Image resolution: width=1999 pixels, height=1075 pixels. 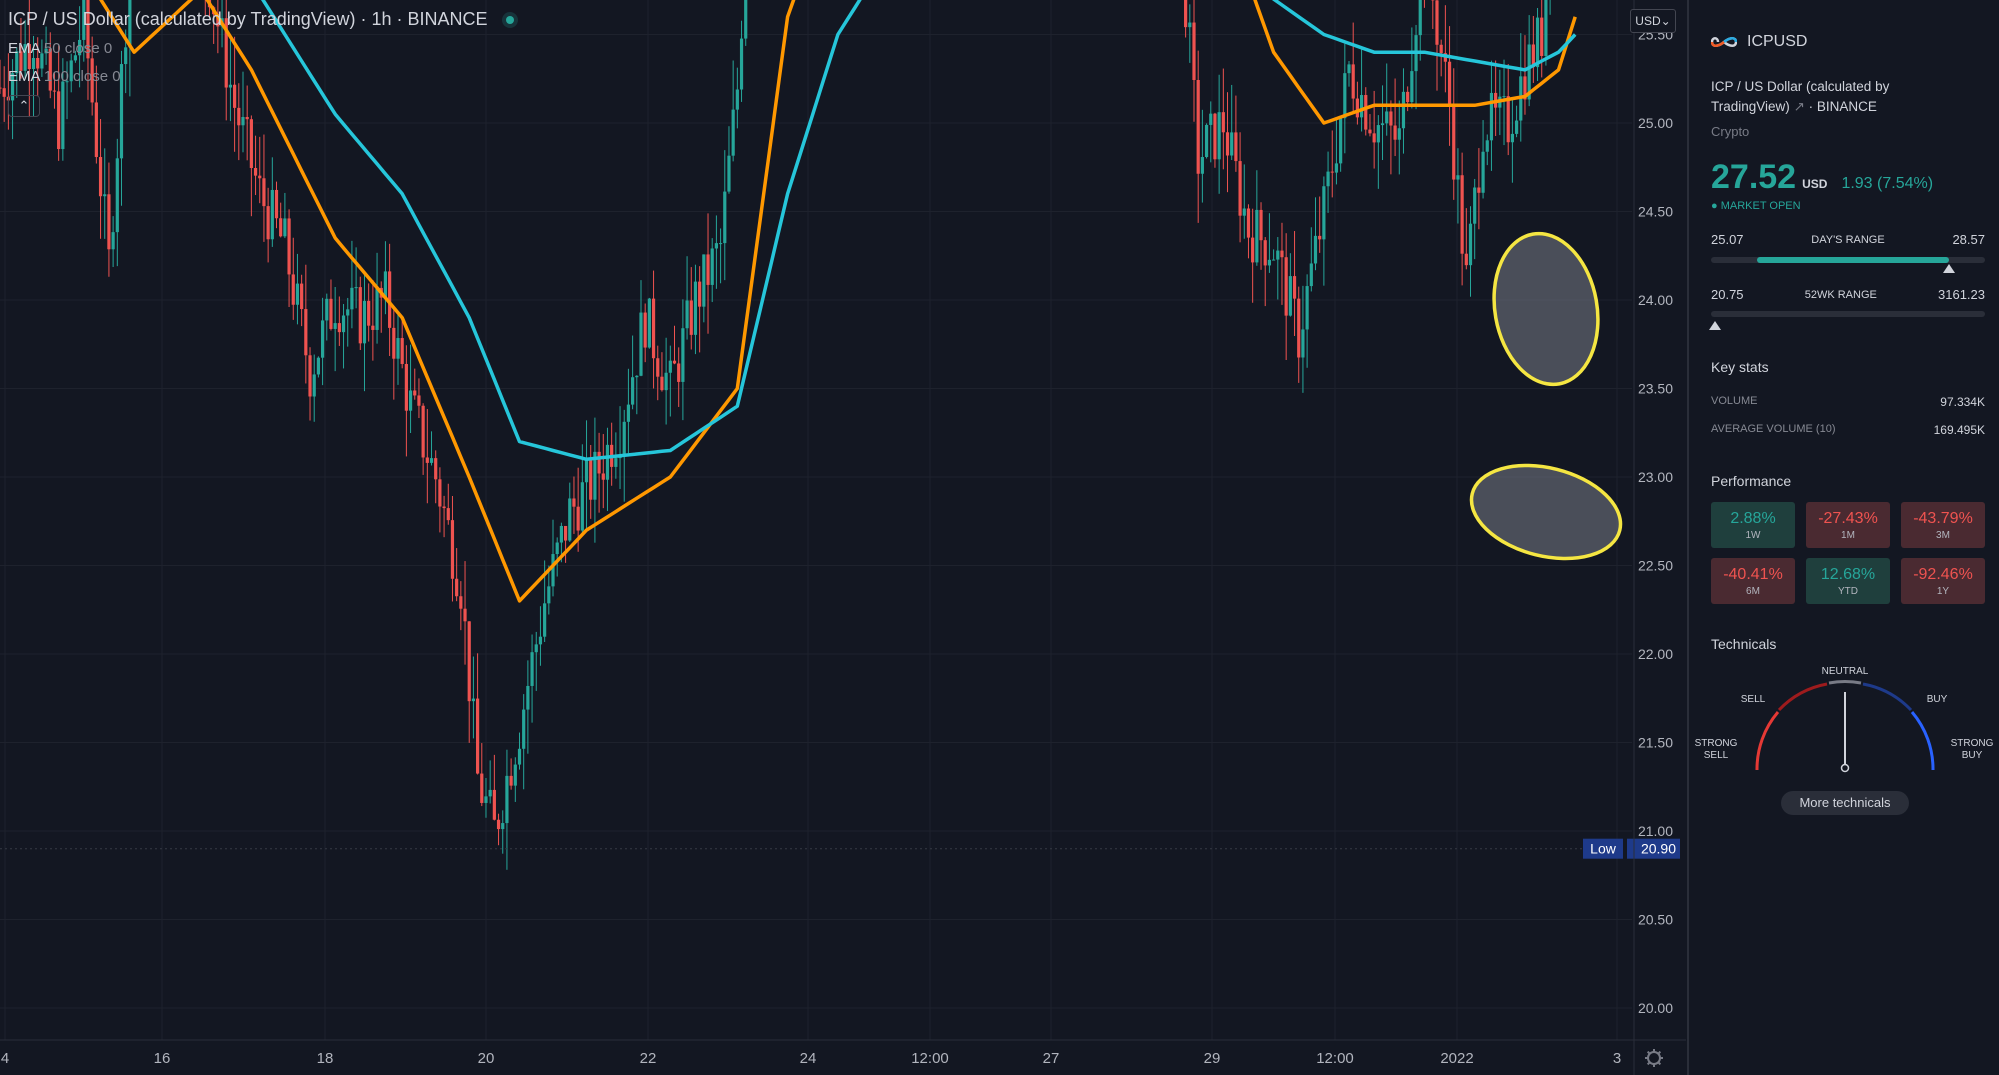 What do you see at coordinates (1655, 123) in the screenshot?
I see `price-axis-tick: 25.00` at bounding box center [1655, 123].